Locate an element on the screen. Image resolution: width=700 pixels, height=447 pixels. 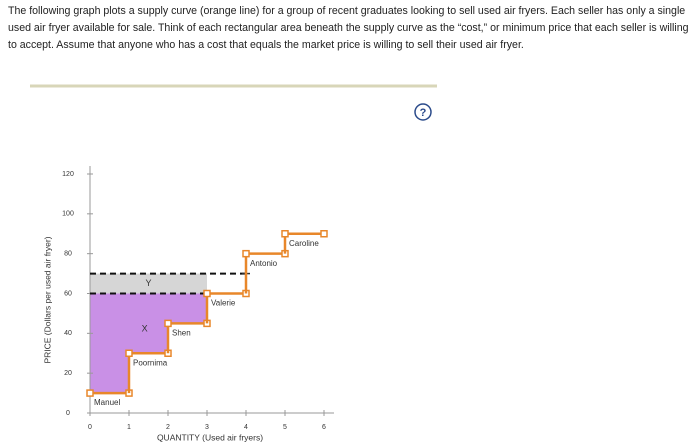
help-button is located at coordinates (423, 112).